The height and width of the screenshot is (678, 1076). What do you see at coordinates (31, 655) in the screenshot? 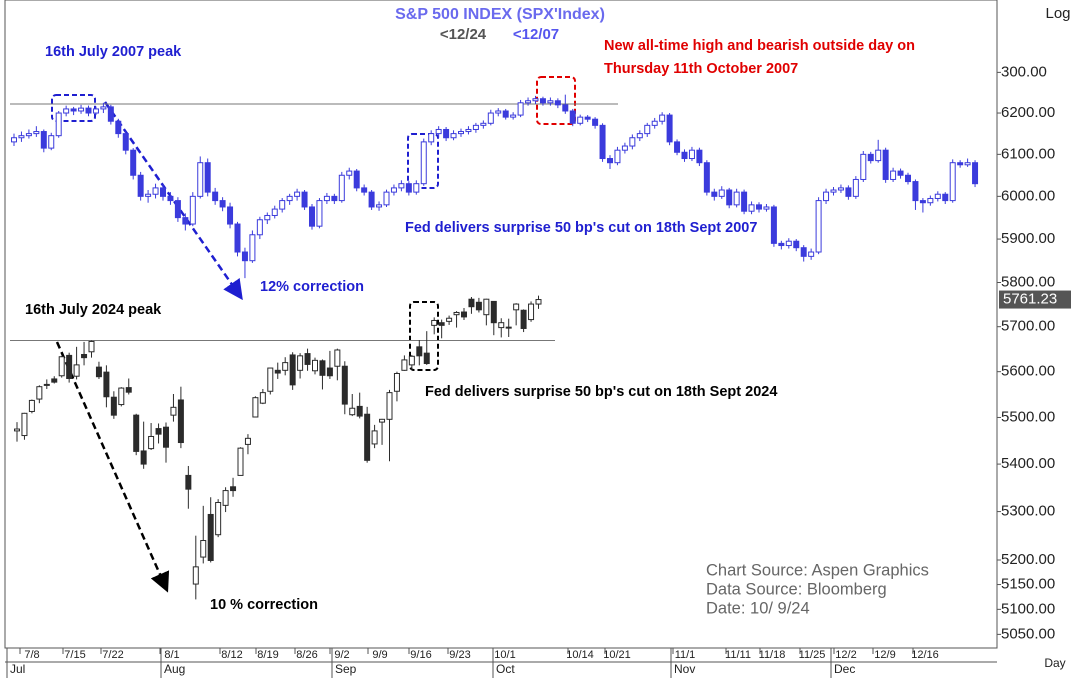
I see `x-tick-label: 7/8` at bounding box center [31, 655].